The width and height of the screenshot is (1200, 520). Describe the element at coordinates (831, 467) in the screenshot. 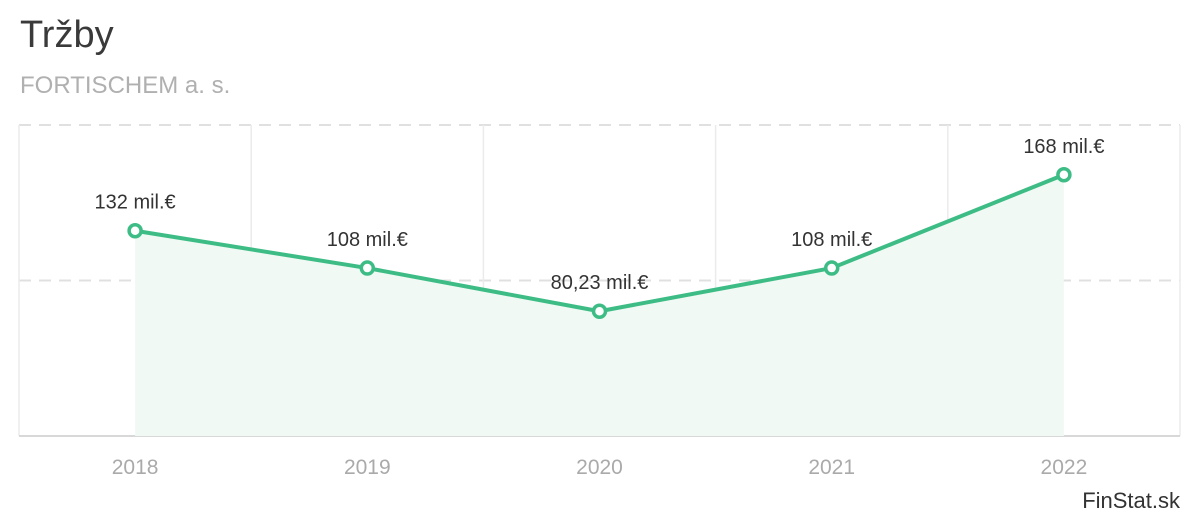

I see `x-tick-label-2021: 2021` at that location.